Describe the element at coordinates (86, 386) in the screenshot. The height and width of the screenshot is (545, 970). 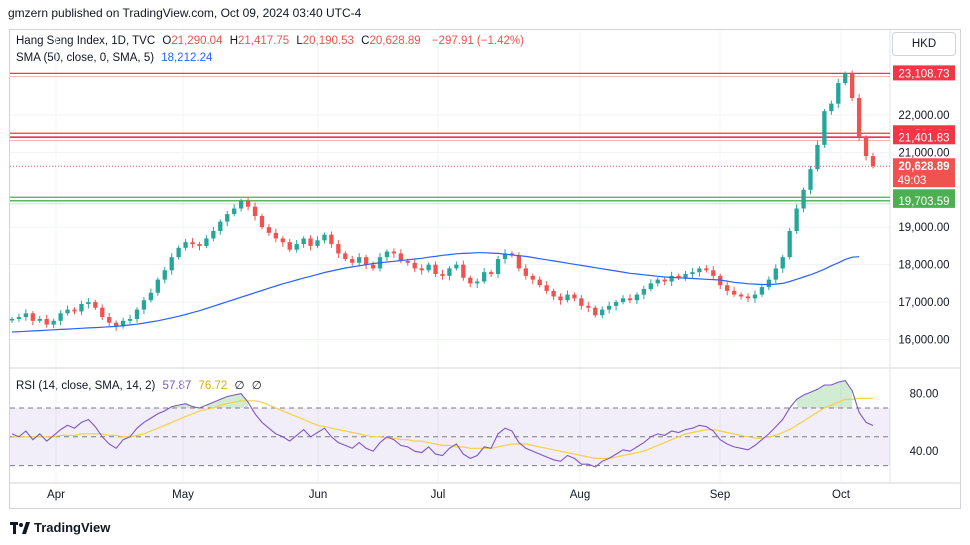
I see `rsi-label: RSI (14, close, SMA, 14, 2)` at that location.